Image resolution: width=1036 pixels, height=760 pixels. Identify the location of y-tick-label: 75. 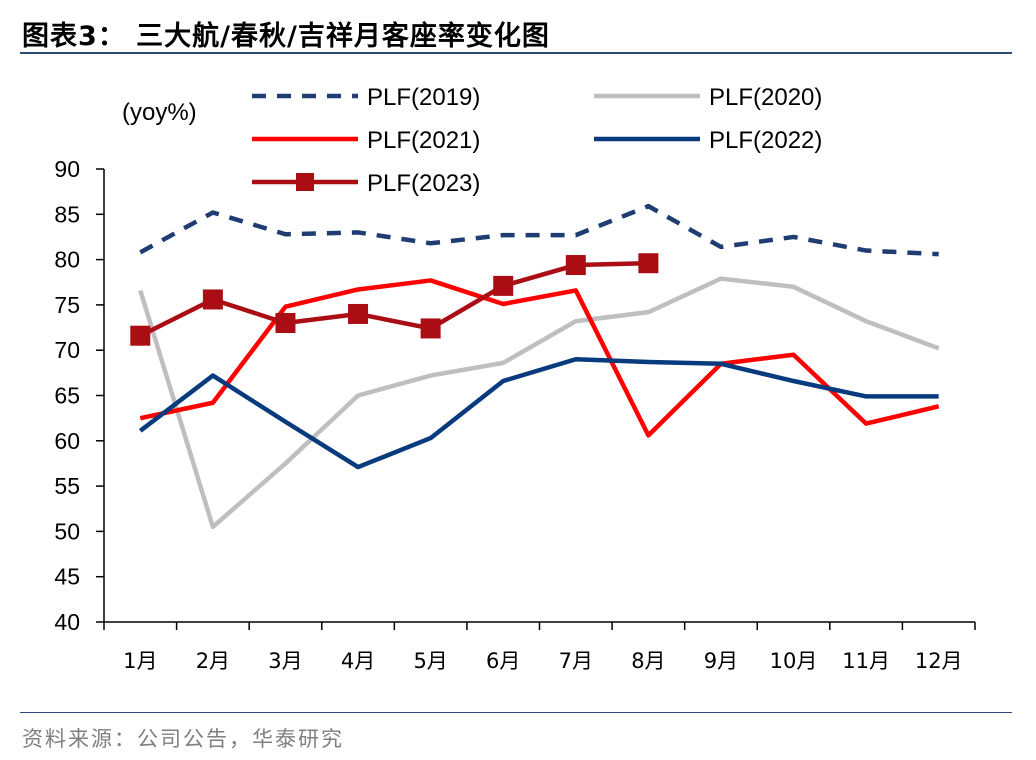
(67, 305).